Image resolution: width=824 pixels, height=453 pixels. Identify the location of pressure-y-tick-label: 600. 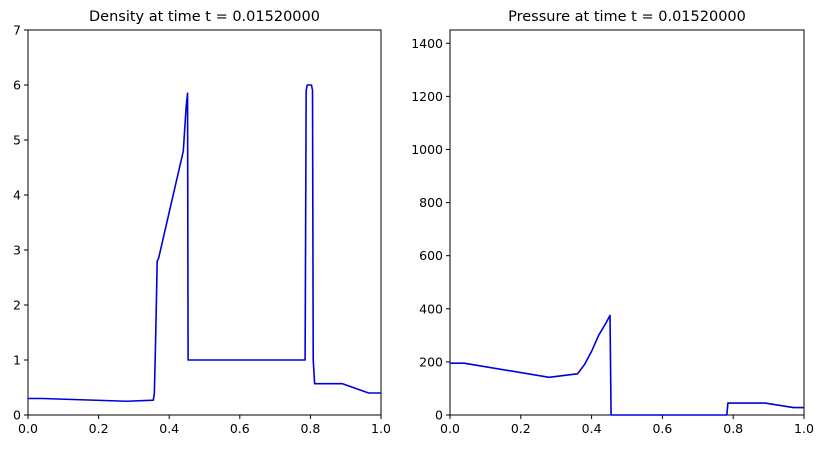
(431, 255).